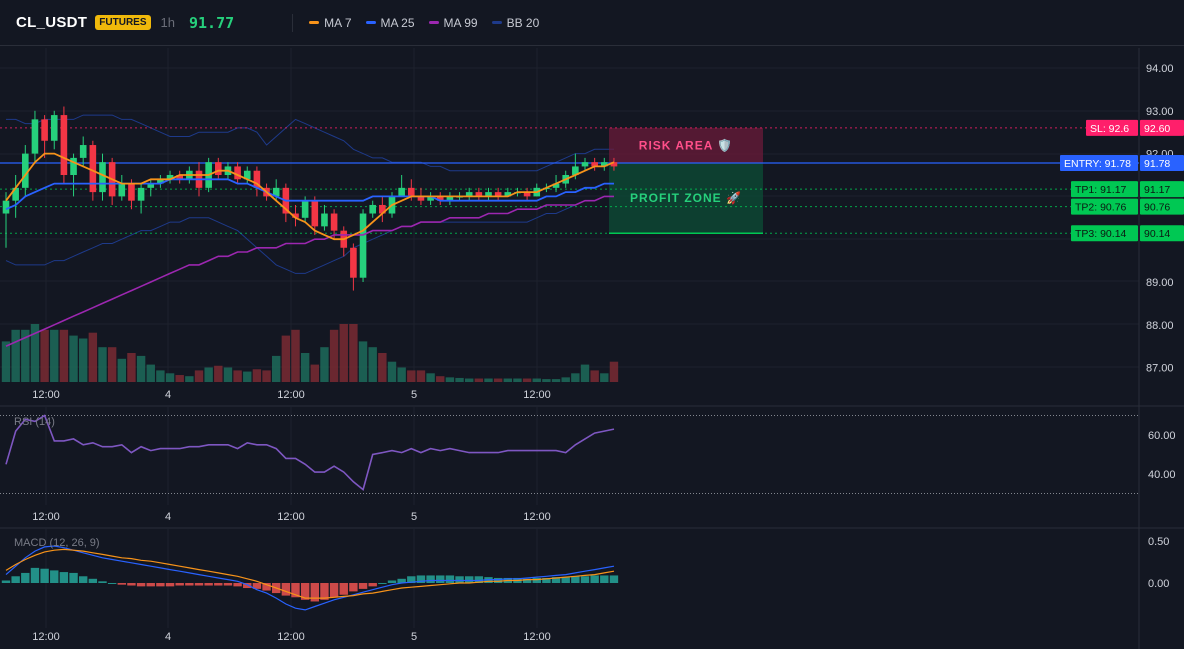 This screenshot has height=649, width=1184. Describe the element at coordinates (52, 22) in the screenshot. I see `symbol-name: CL_USDT` at that location.